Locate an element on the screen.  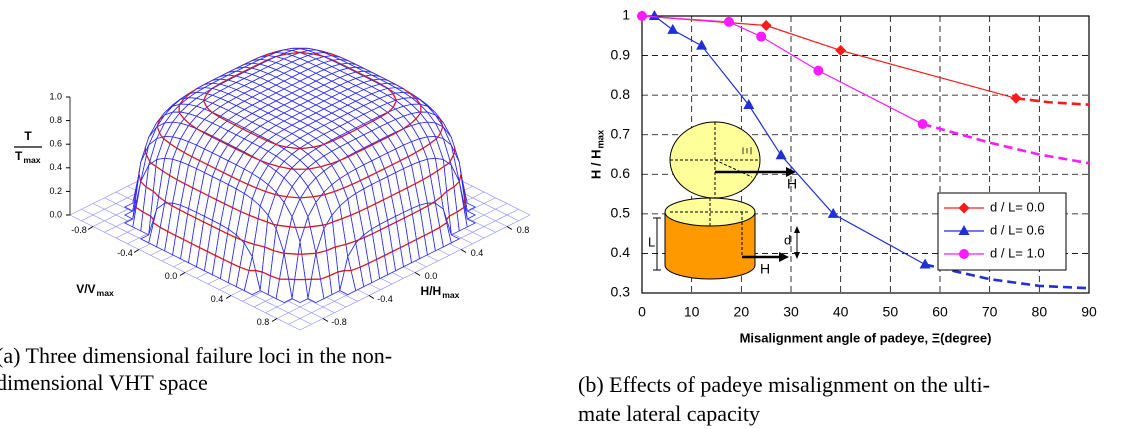
extrapolation-line is located at coordinates (1052, 101).